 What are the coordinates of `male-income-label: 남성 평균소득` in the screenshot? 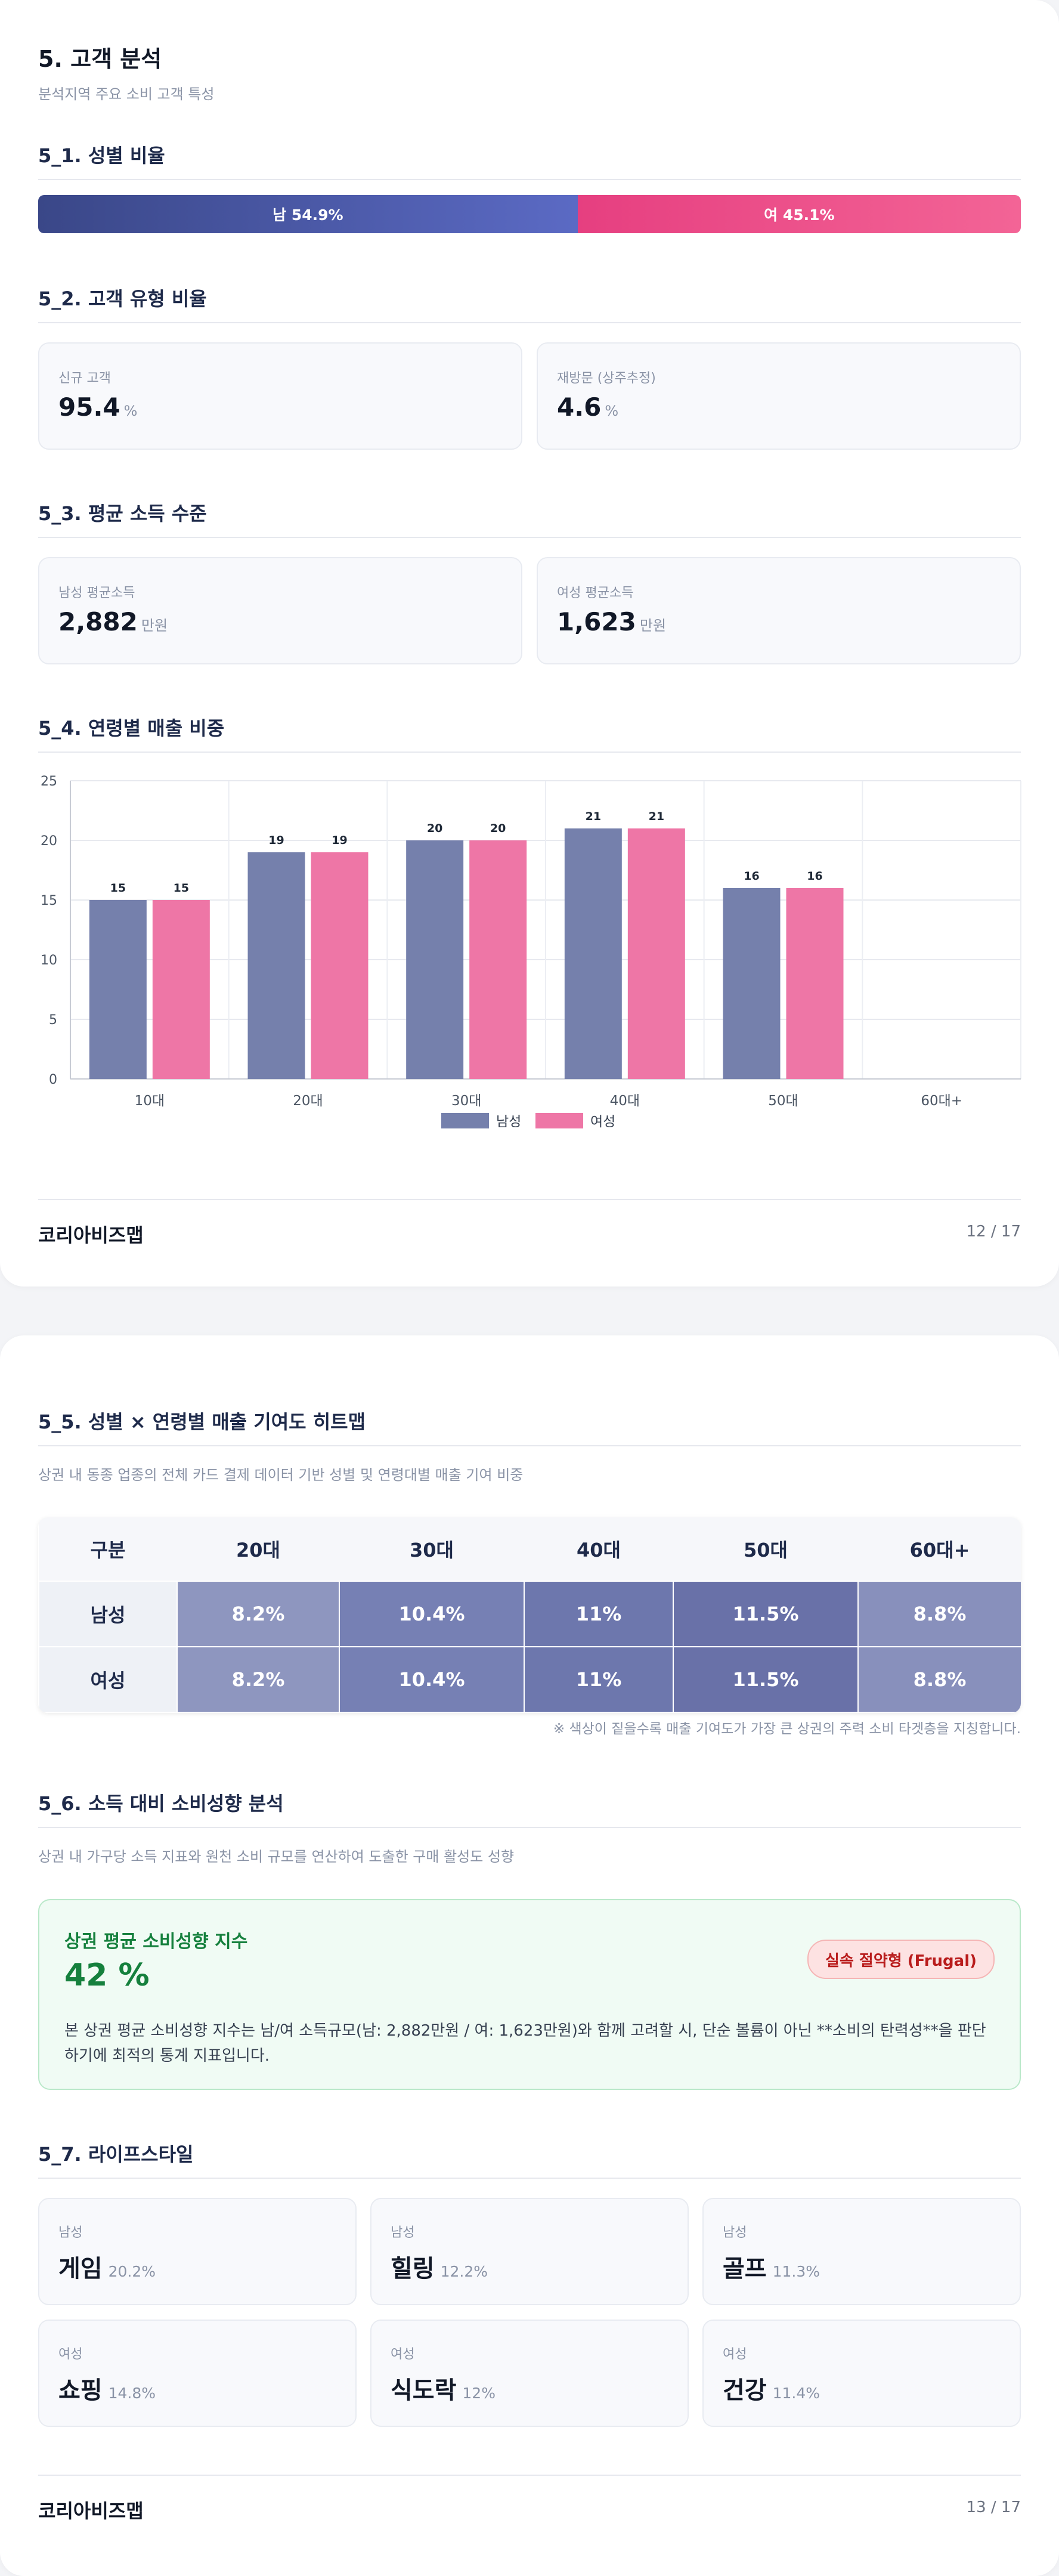 It's located at (97, 593).